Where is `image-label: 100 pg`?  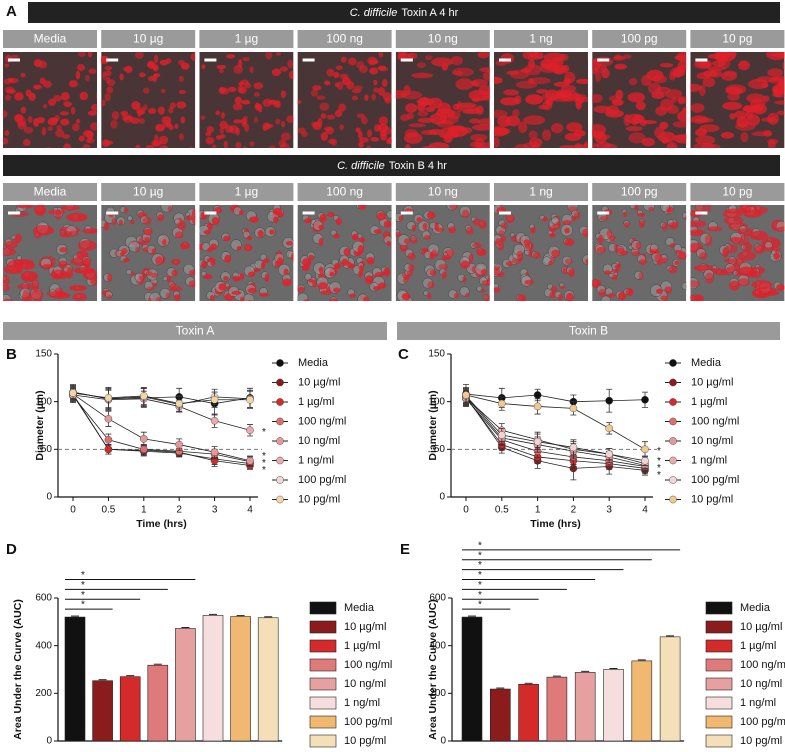 image-label: 100 pg is located at coordinates (639, 192).